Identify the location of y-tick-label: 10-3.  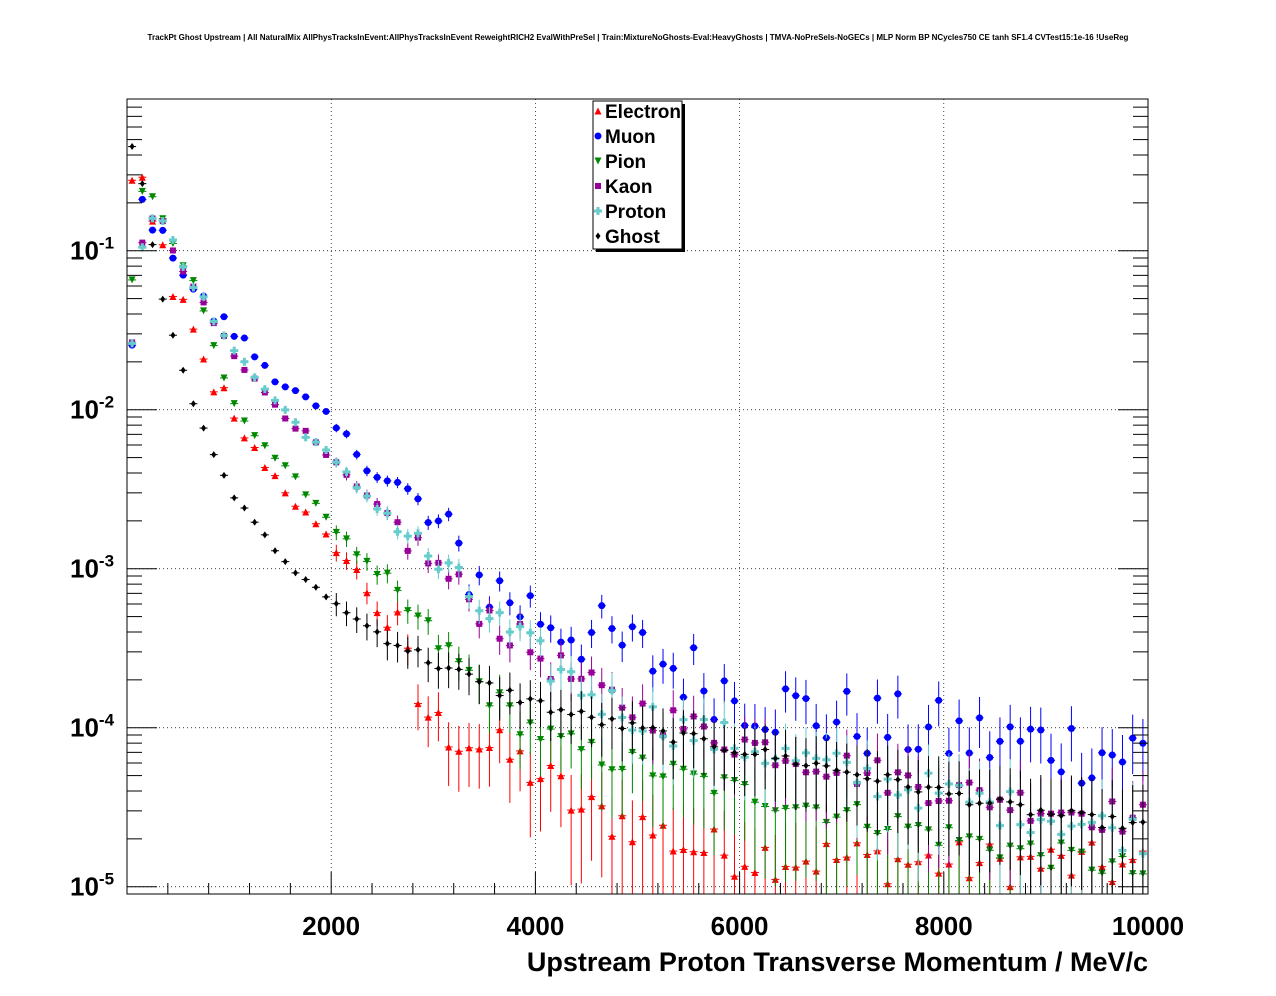
(92, 568).